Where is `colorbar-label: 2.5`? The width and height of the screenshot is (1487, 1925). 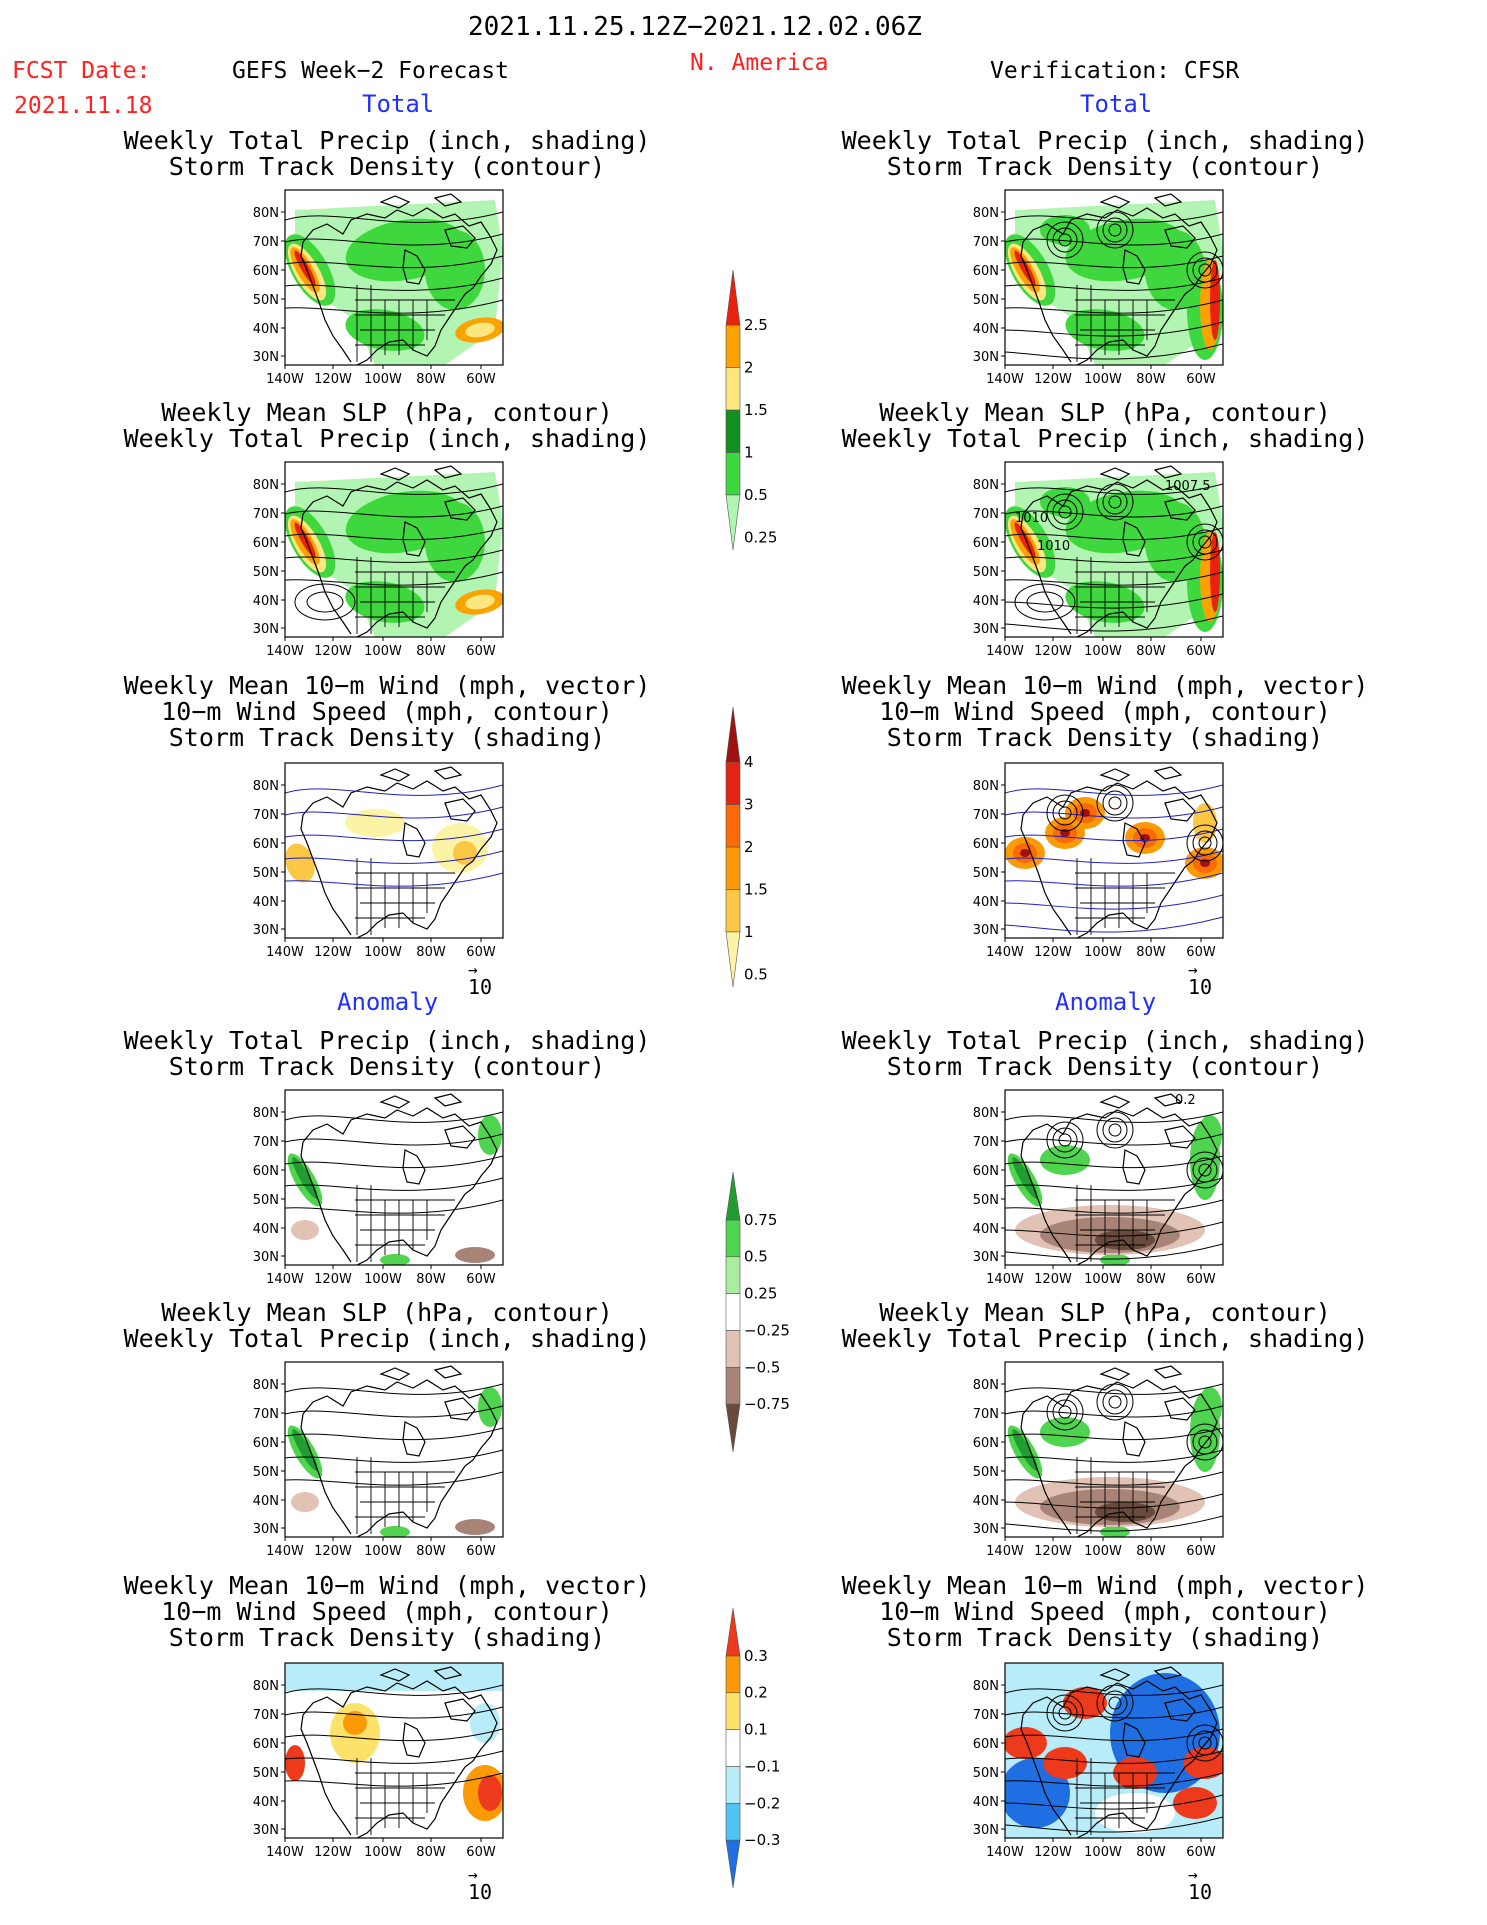
colorbar-label: 2.5 is located at coordinates (756, 325).